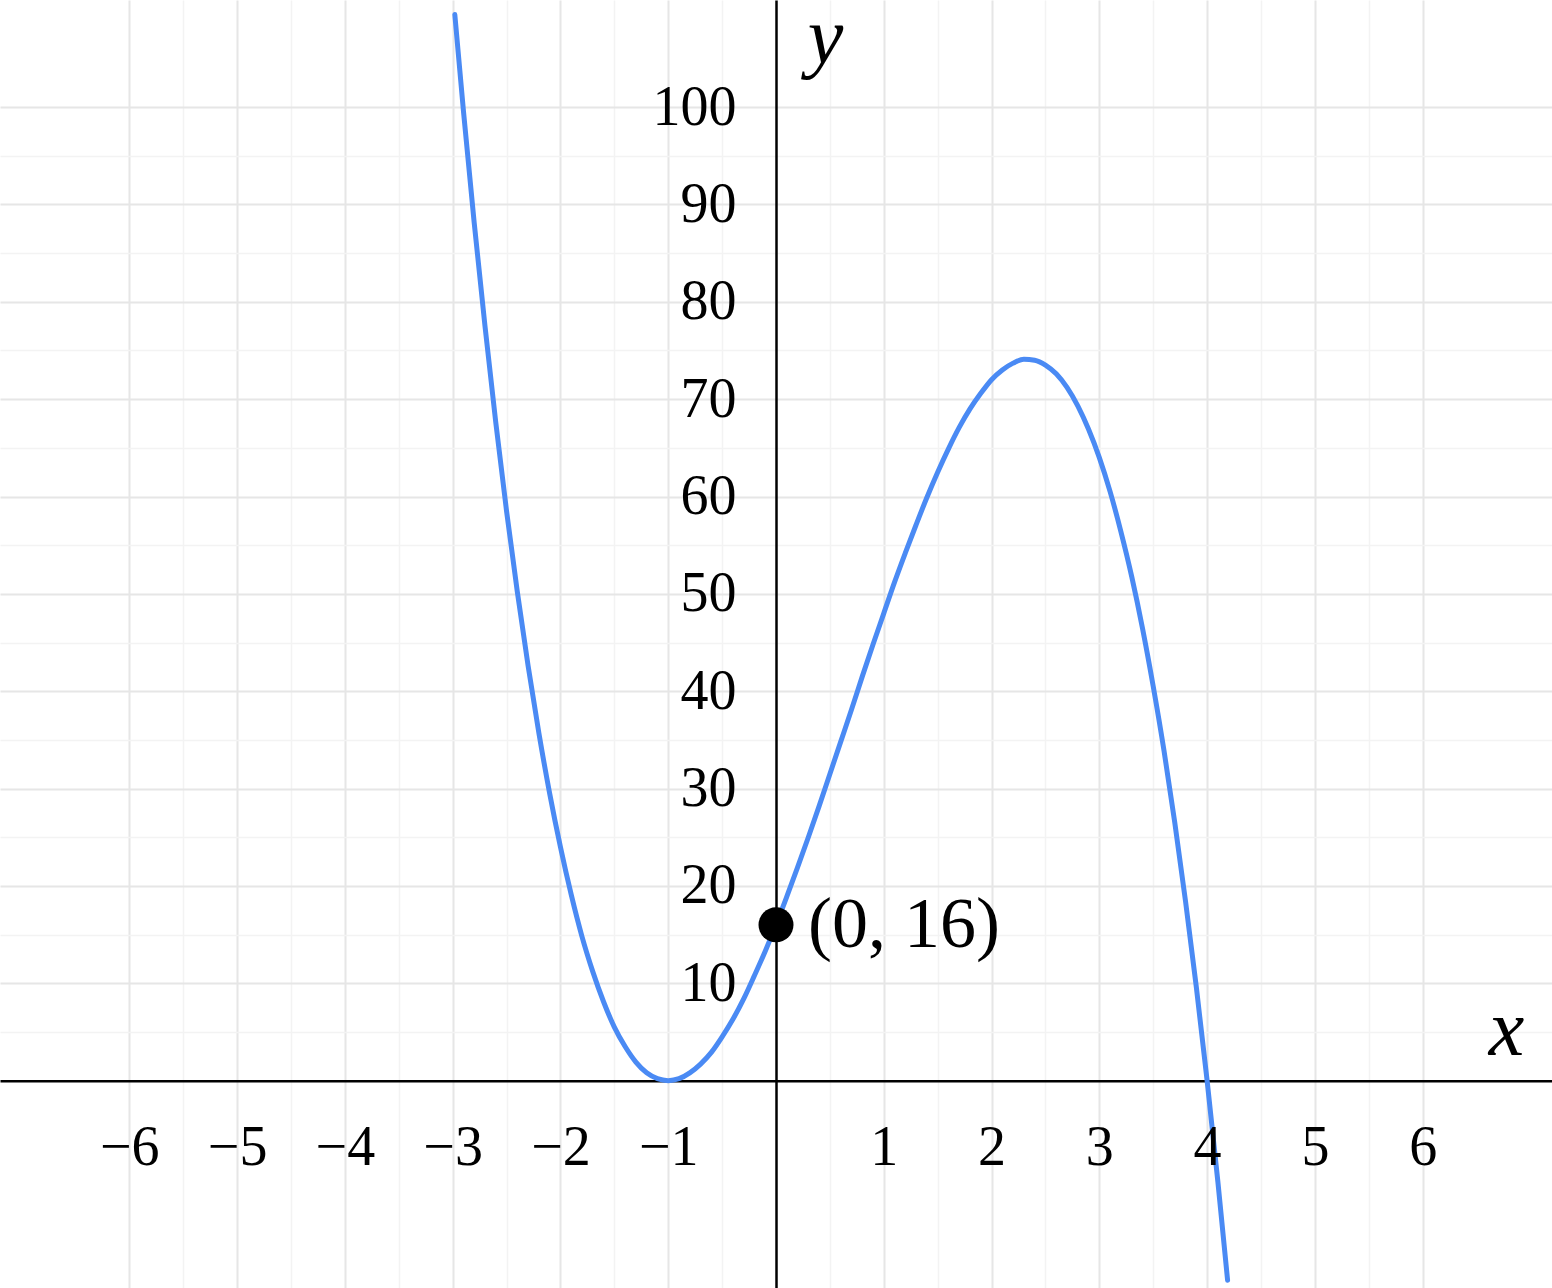 This screenshot has width=1552, height=1288. What do you see at coordinates (1099, 1146) in the screenshot?
I see `x-tick-label: 3` at bounding box center [1099, 1146].